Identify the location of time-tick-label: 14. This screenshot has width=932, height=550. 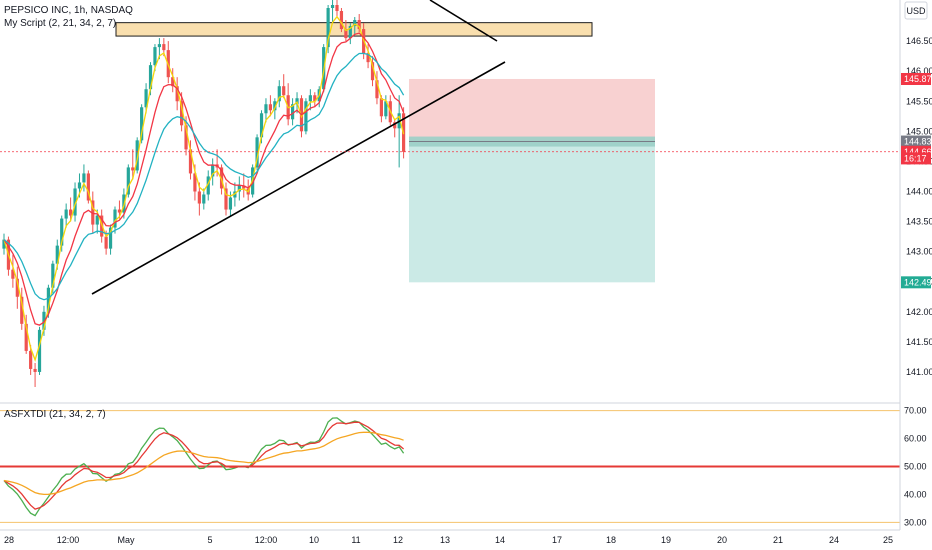
(500, 540).